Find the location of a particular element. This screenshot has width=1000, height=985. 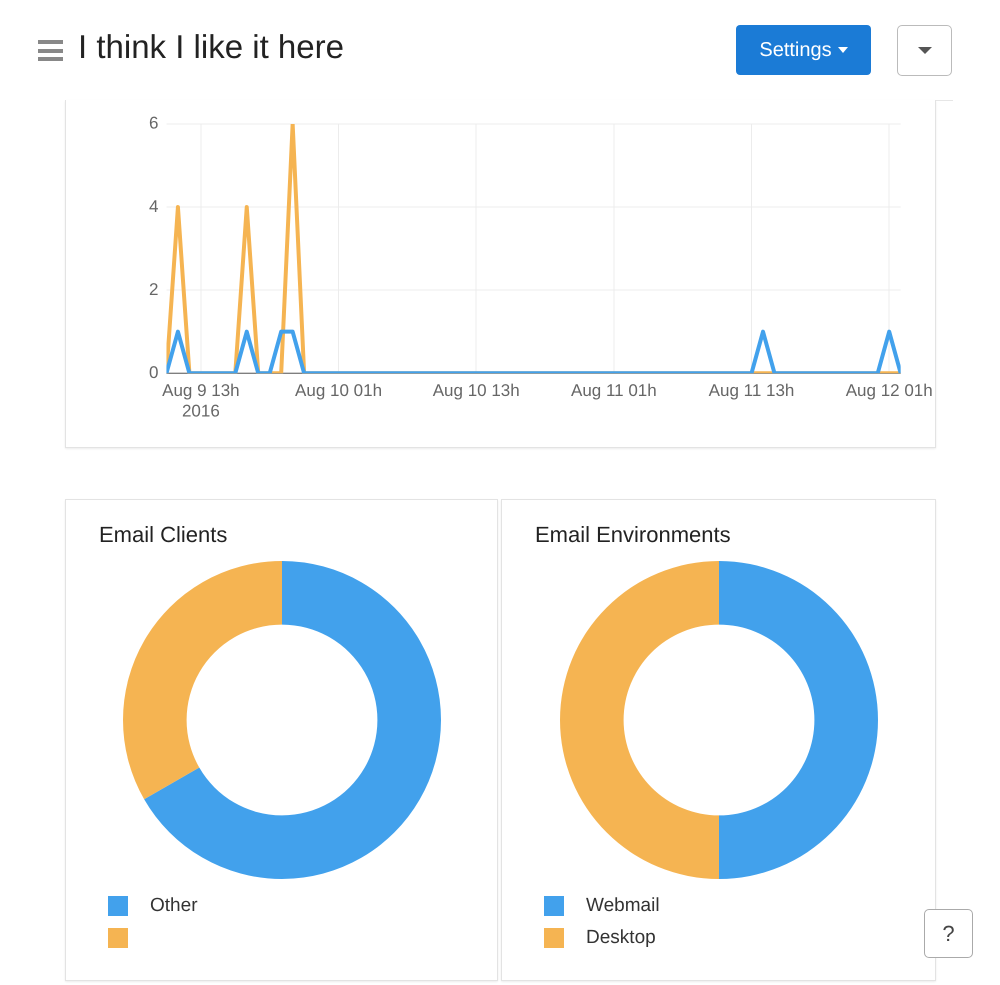

x-tick-label: Aug 10 01h is located at coordinates (338, 390).